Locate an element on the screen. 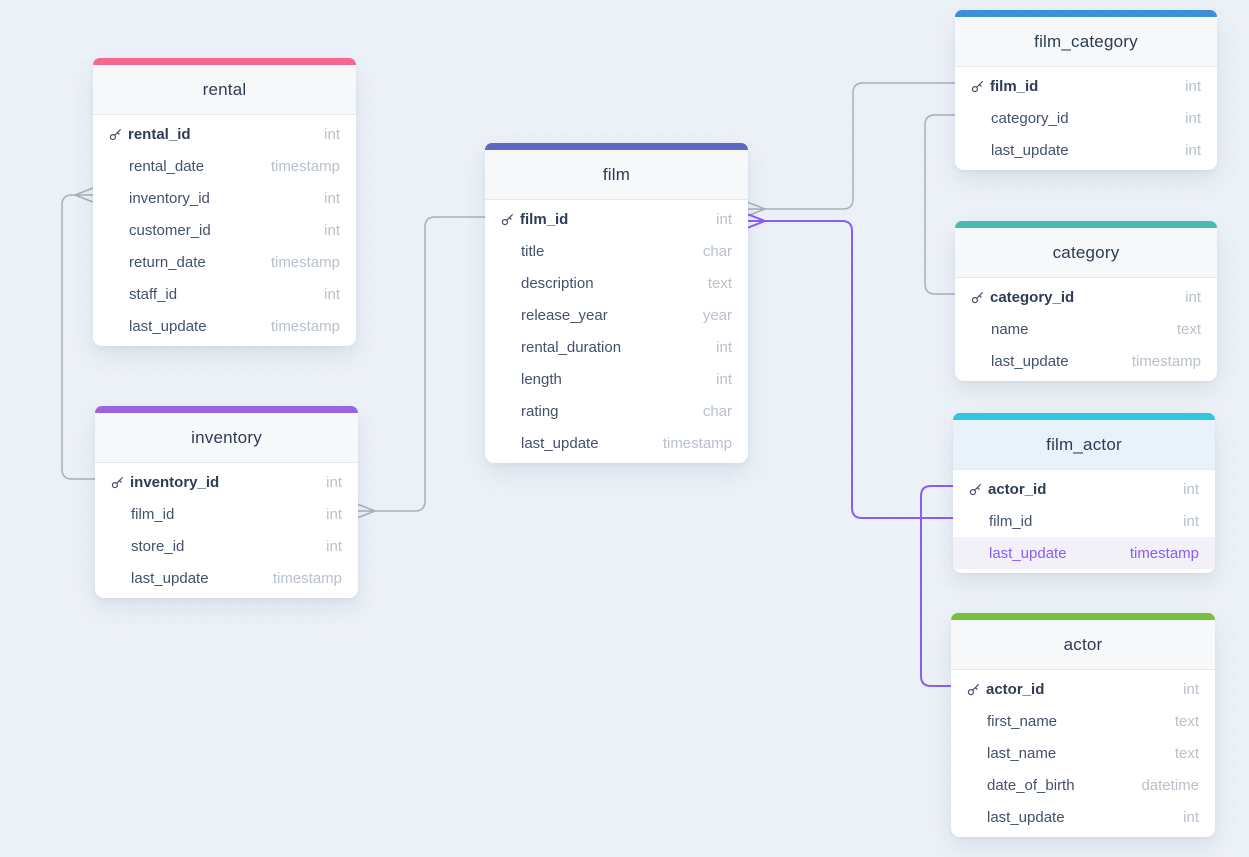 The image size is (1249, 857). field-row-actor-last_name: last_name text is located at coordinates (1083, 753).